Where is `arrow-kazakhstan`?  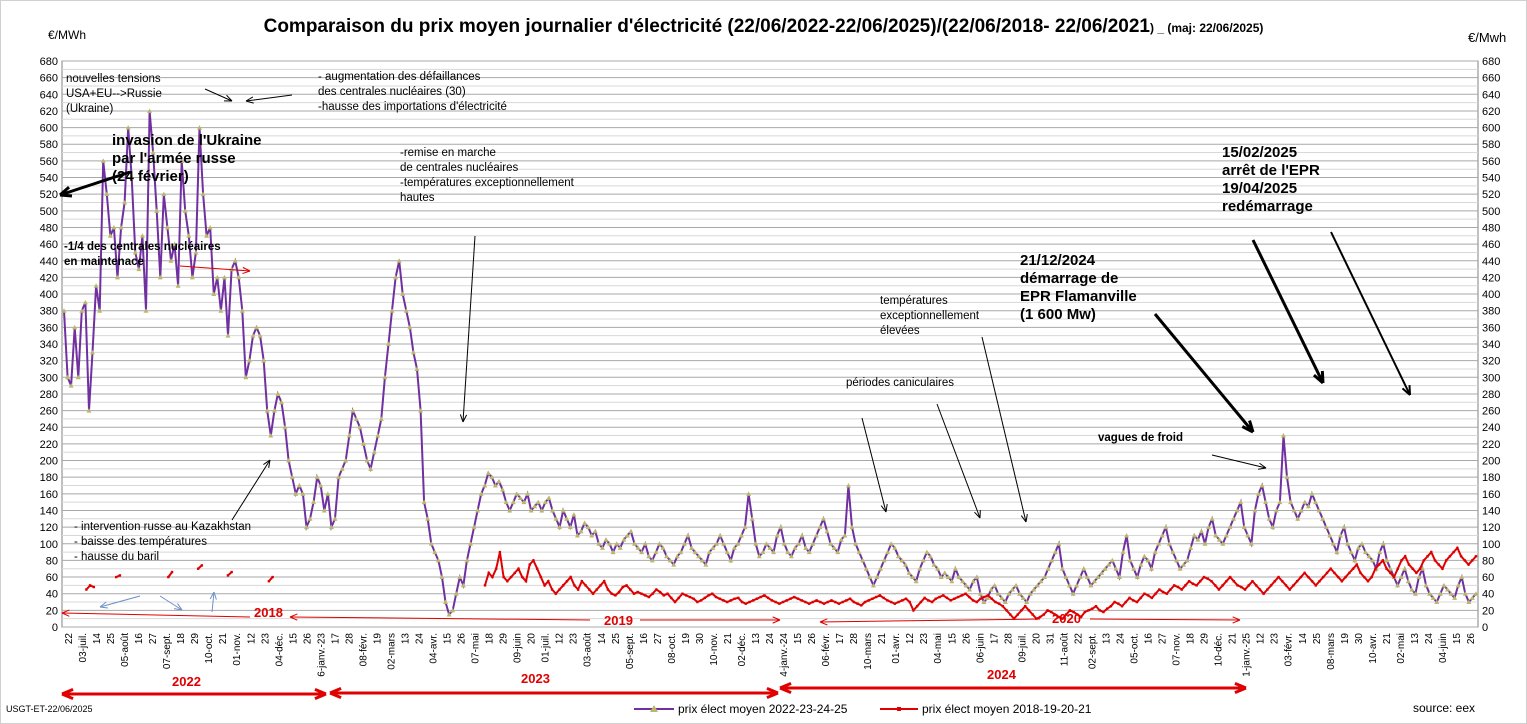 arrow-kazakhstan is located at coordinates (251, 490).